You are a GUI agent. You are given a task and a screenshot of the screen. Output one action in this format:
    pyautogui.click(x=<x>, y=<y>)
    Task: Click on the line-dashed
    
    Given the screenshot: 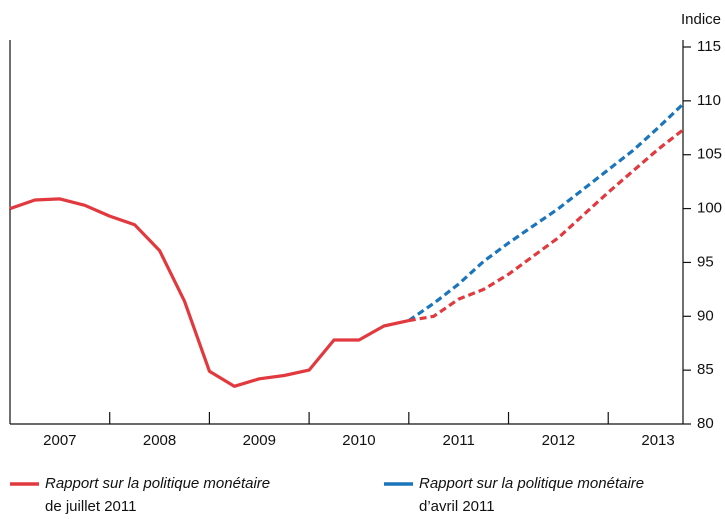 What is the action you would take?
    pyautogui.click(x=546, y=225)
    